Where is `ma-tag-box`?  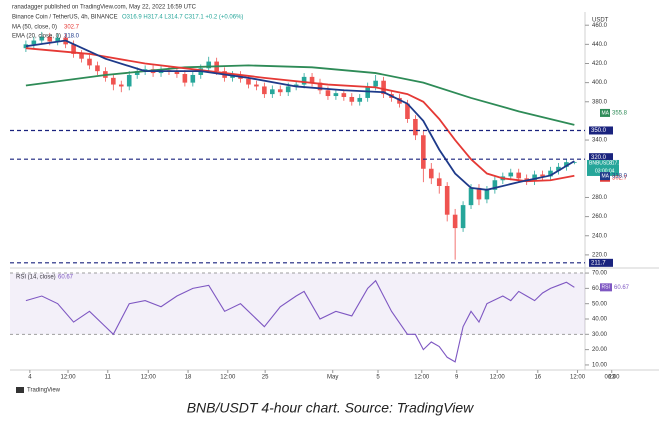
ma-tag-box is located at coordinates (605, 176).